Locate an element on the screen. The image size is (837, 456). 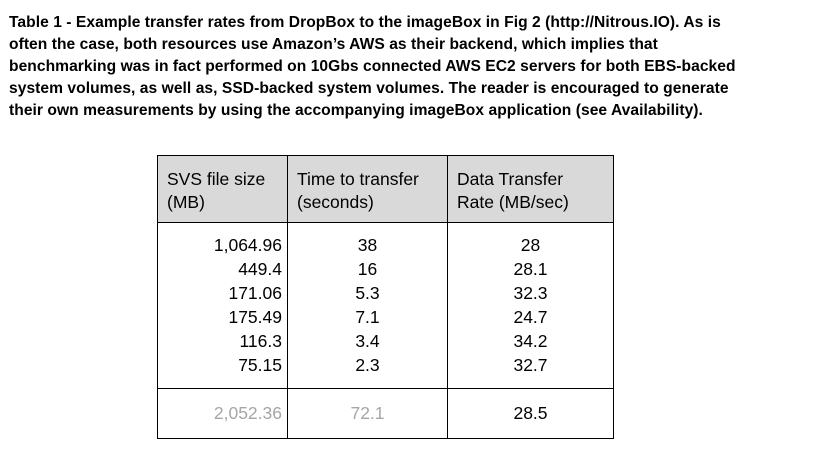
file-size-value: 175.49 is located at coordinates (255, 317).